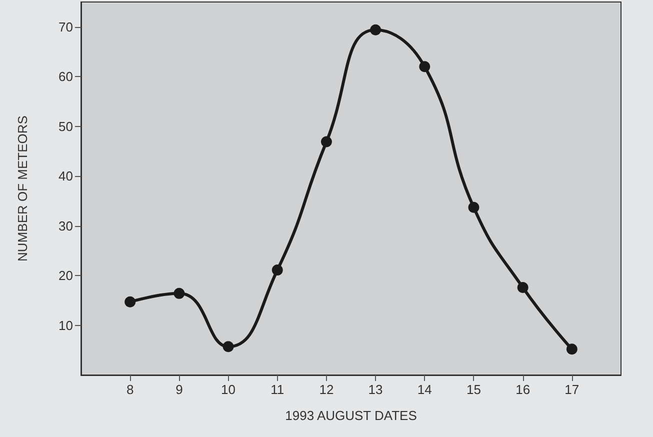 The height and width of the screenshot is (437, 653). I want to click on y-tick-label: 60, so click(65, 76).